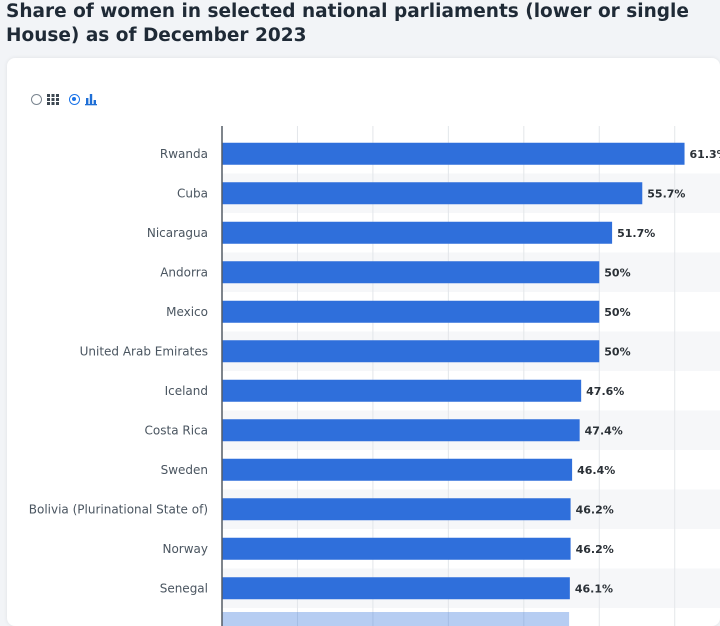 This screenshot has width=720, height=626. What do you see at coordinates (176, 430) in the screenshot?
I see `category-label: Costa Rica` at bounding box center [176, 430].